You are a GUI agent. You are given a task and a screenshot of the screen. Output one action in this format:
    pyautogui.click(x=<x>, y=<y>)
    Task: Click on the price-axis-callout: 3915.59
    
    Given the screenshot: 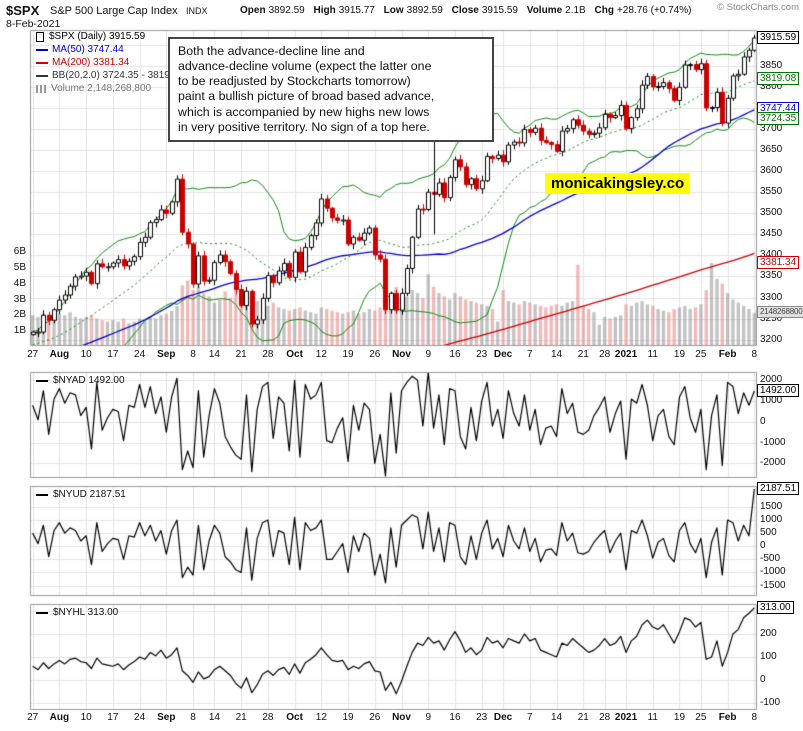 What is the action you would take?
    pyautogui.click(x=778, y=38)
    